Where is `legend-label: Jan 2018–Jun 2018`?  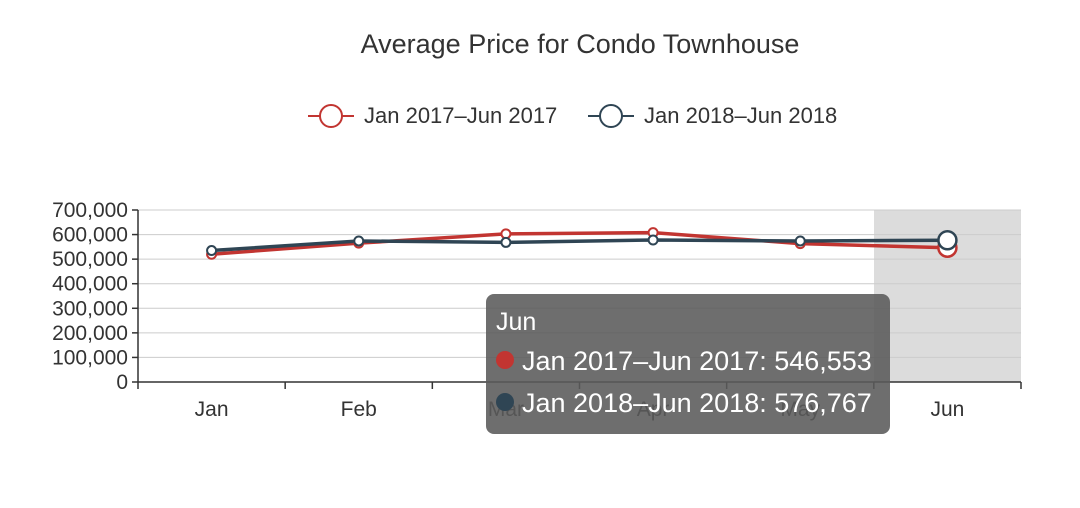
legend-label: Jan 2018–Jun 2018 is located at coordinates (740, 115).